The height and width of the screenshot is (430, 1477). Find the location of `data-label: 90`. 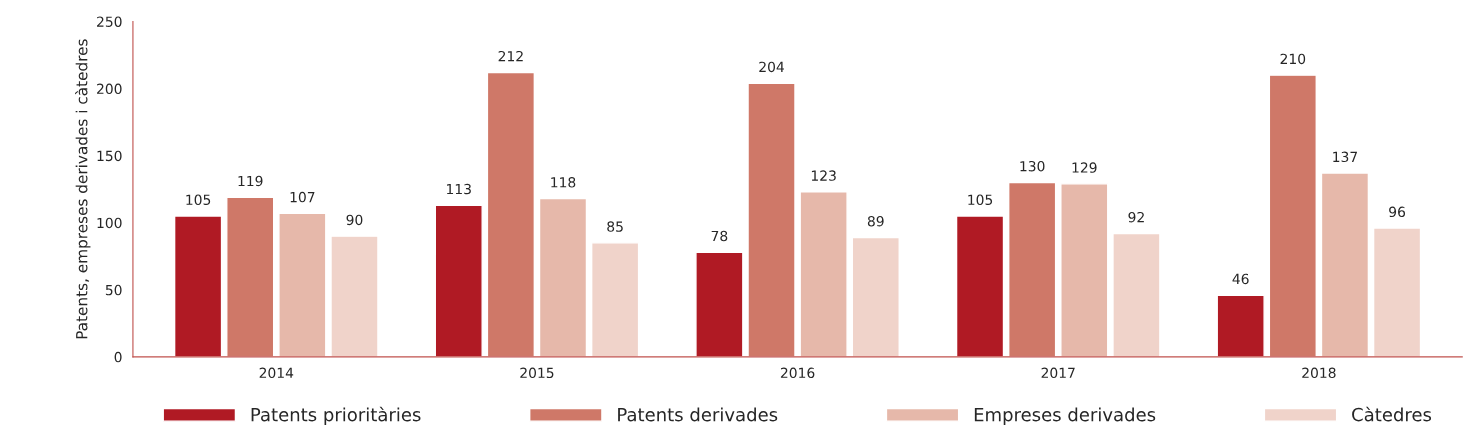

data-label: 90 is located at coordinates (354, 220).